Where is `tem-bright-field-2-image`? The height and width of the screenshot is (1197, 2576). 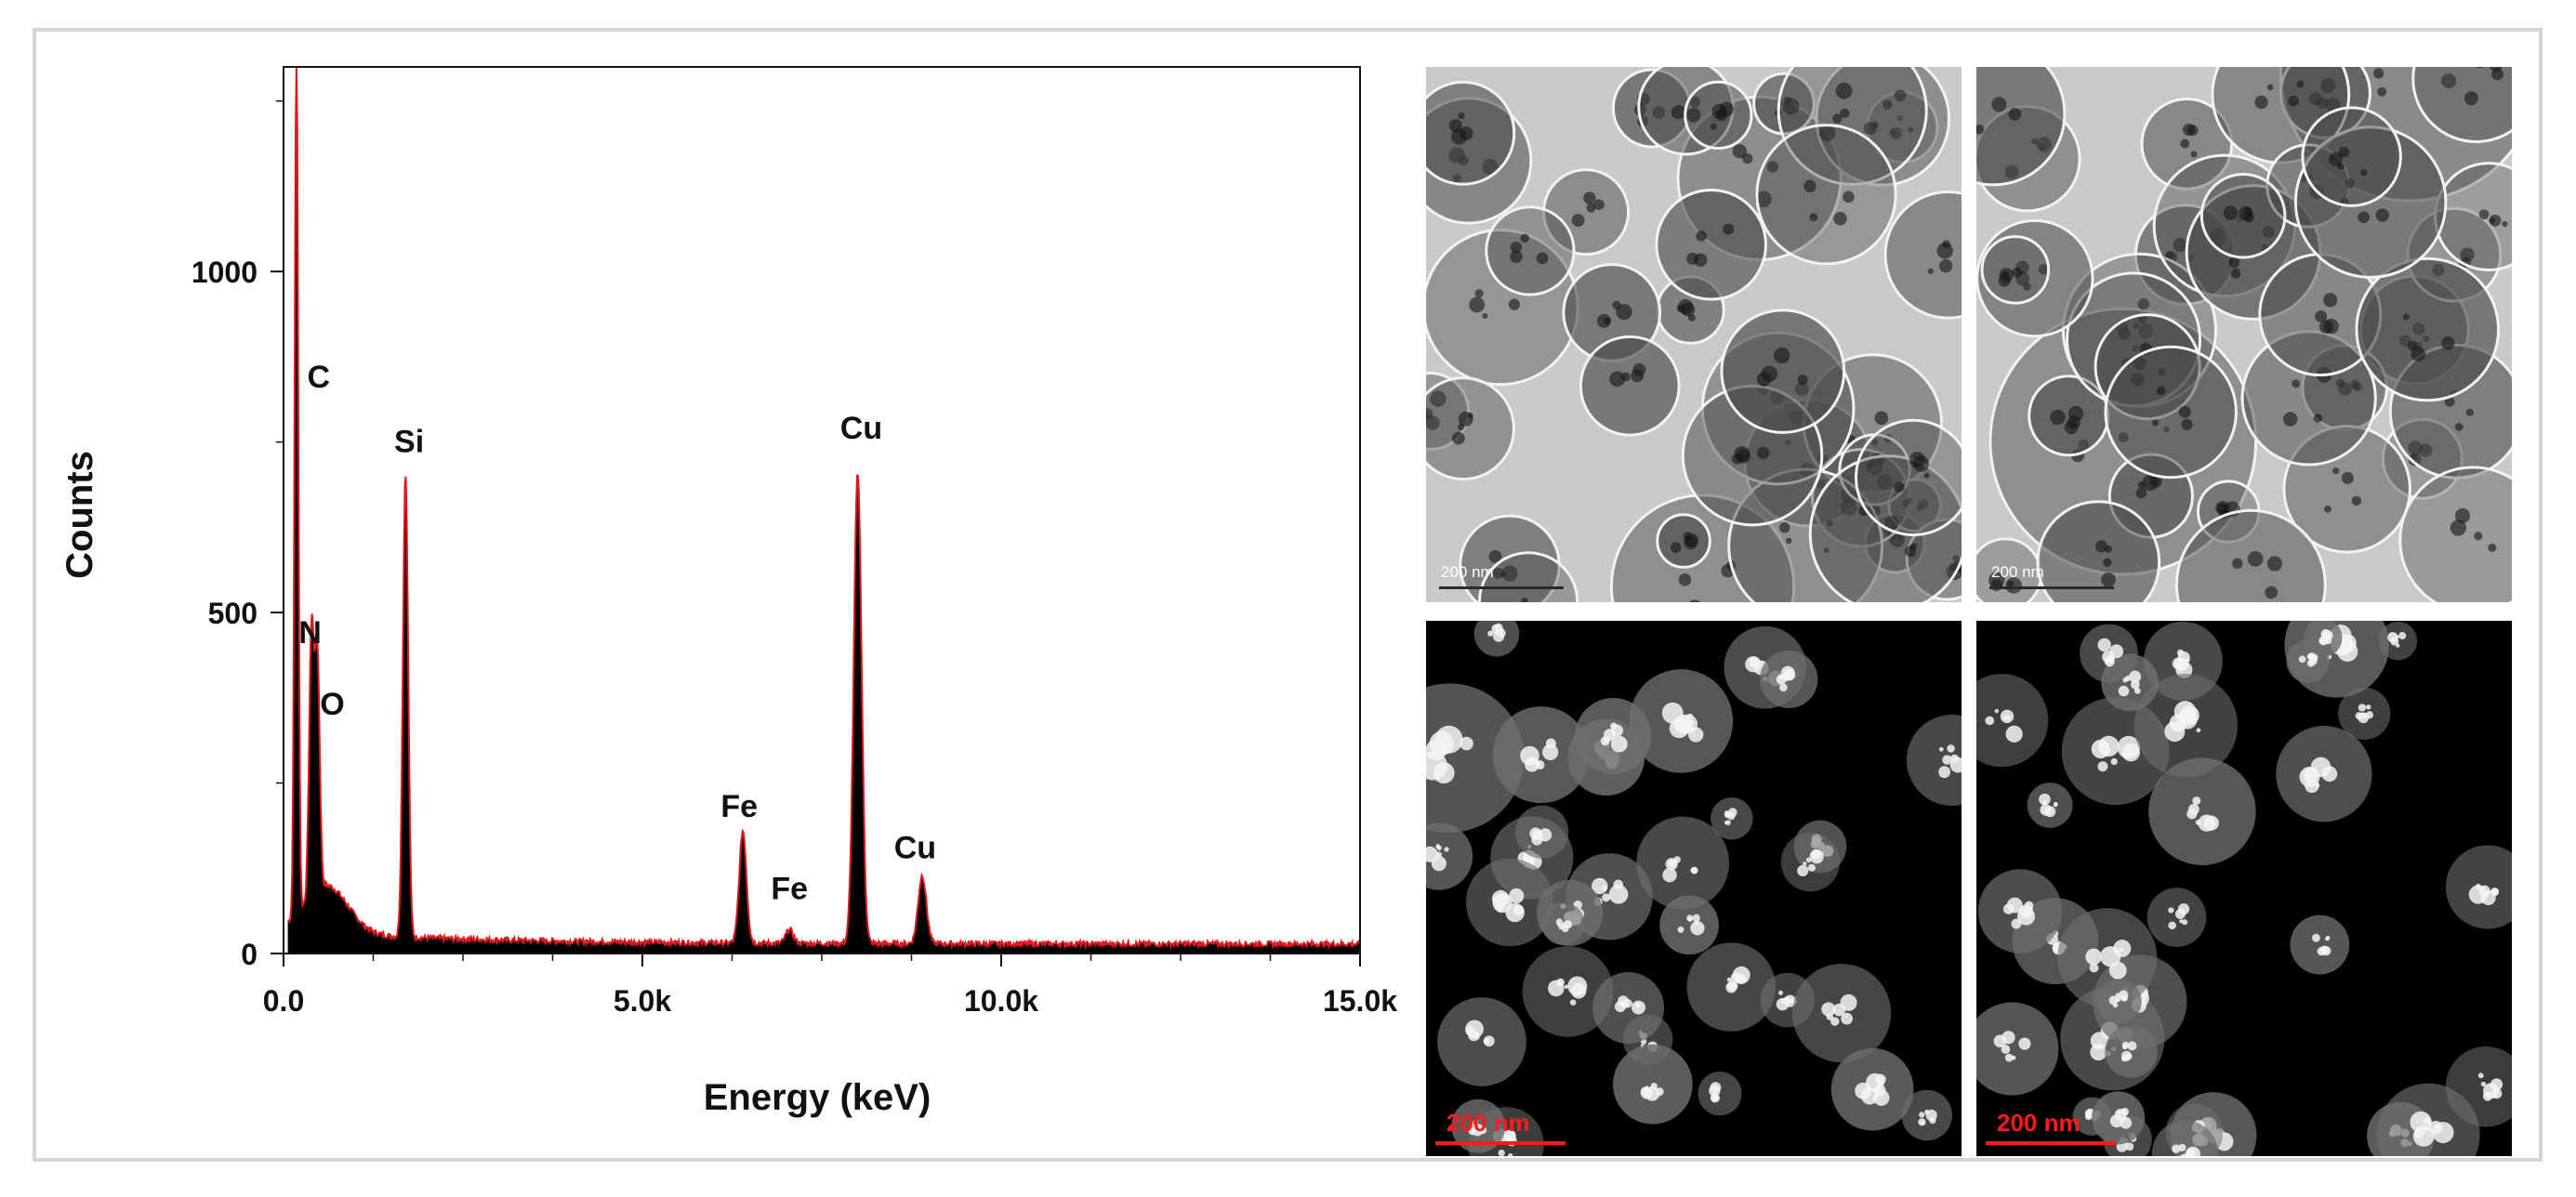
tem-bright-field-2-image is located at coordinates (2244, 334).